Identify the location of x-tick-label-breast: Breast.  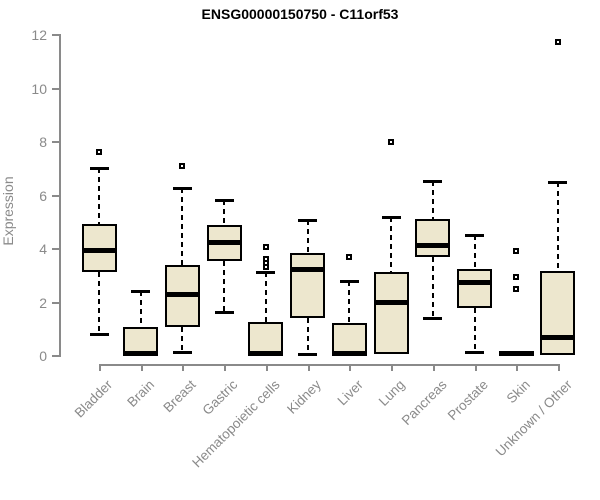
(180, 396).